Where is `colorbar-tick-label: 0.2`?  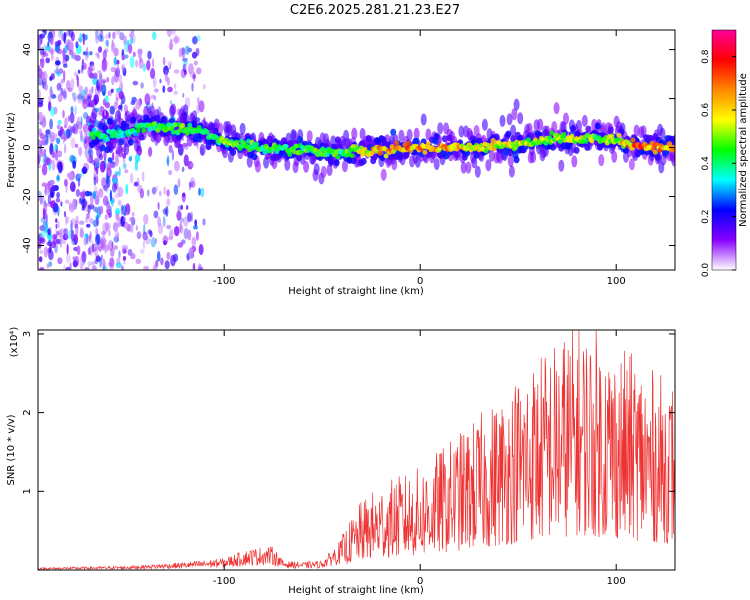 colorbar-tick-label: 0.2 is located at coordinates (706, 217).